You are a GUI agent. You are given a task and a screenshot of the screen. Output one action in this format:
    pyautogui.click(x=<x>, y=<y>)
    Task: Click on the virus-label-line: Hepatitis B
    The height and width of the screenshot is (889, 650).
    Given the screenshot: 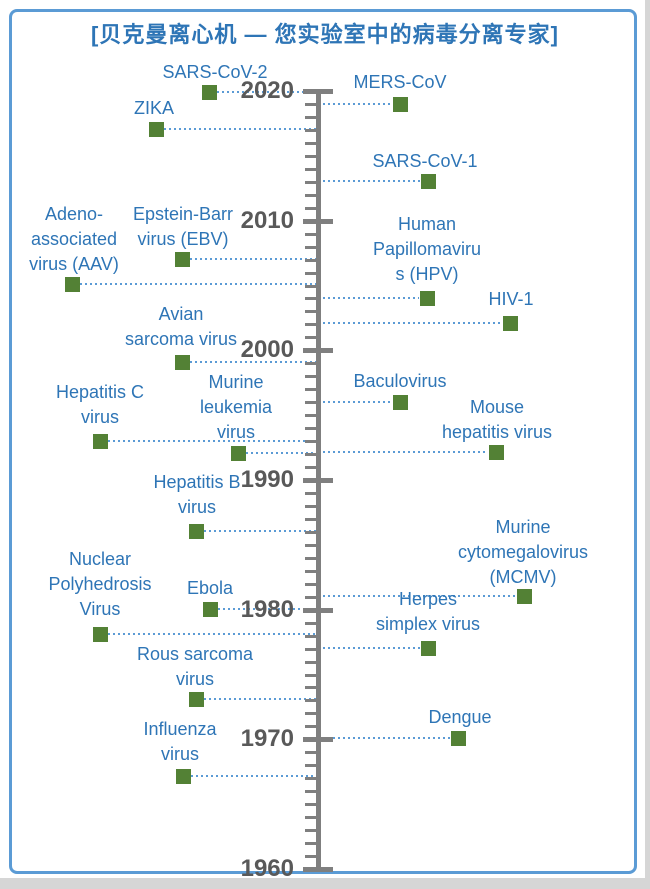 What is the action you would take?
    pyautogui.click(x=197, y=482)
    